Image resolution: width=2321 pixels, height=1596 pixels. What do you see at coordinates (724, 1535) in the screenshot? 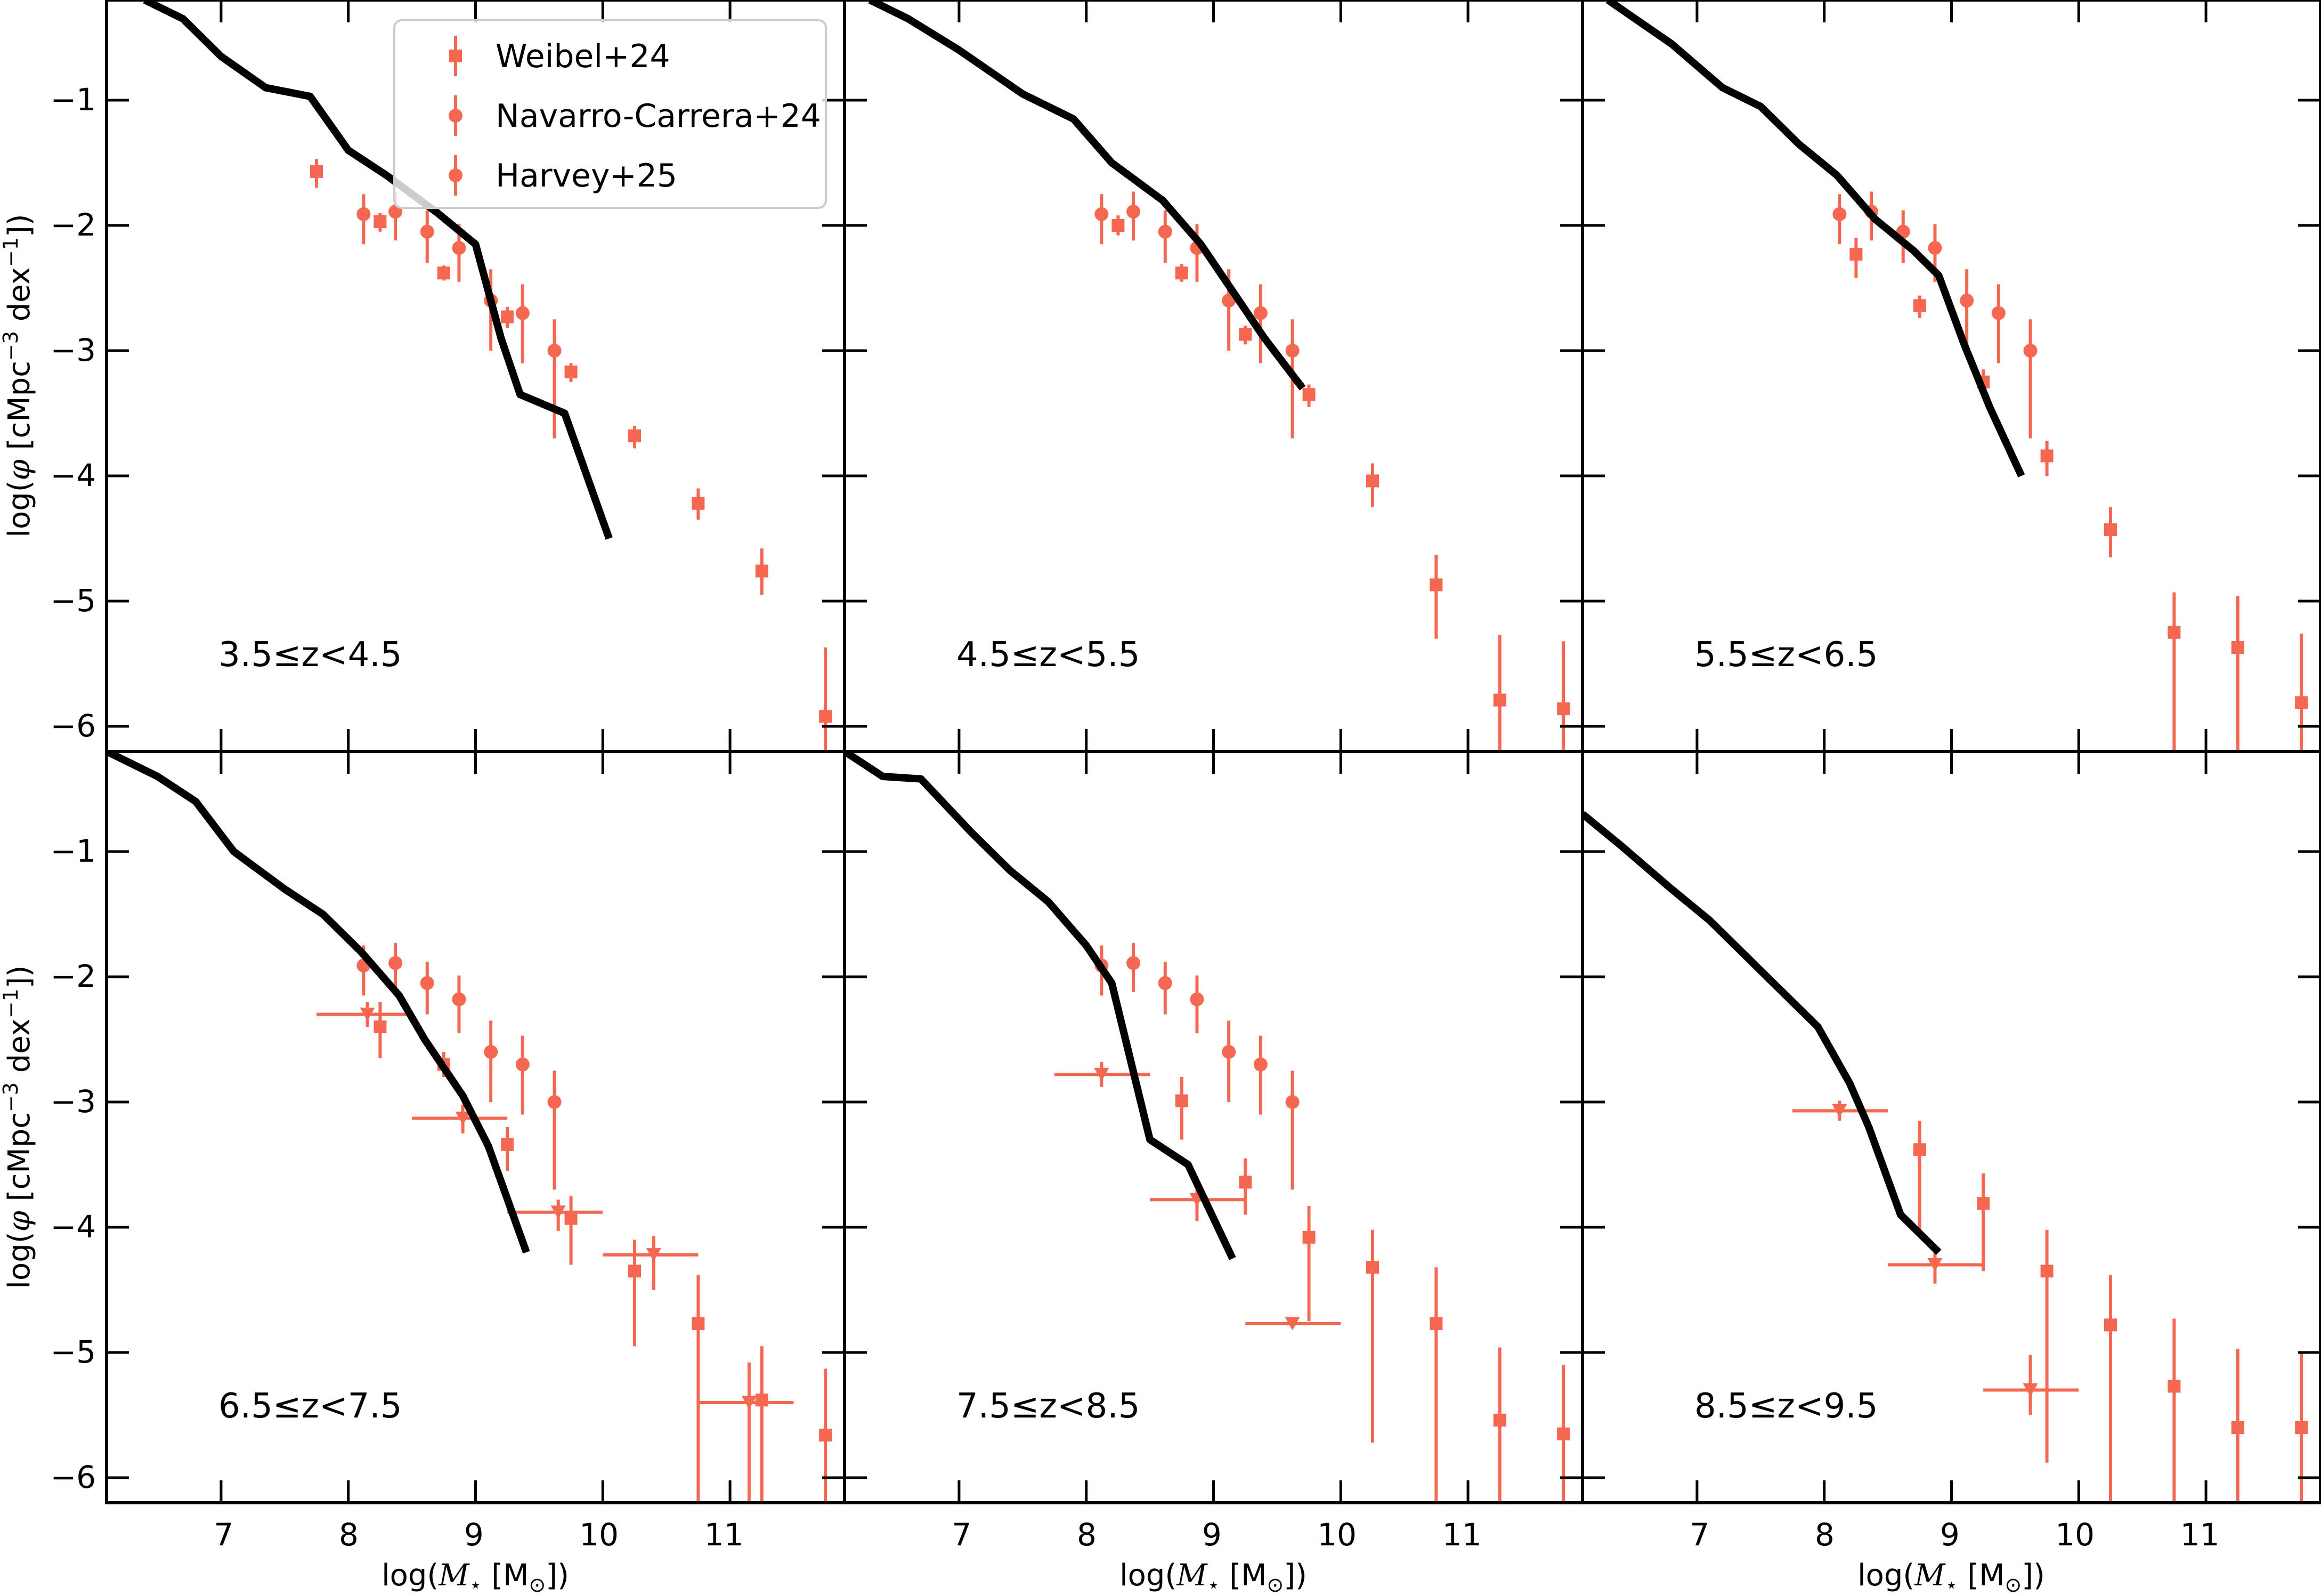
I see `x-tick-label: 11` at bounding box center [724, 1535].